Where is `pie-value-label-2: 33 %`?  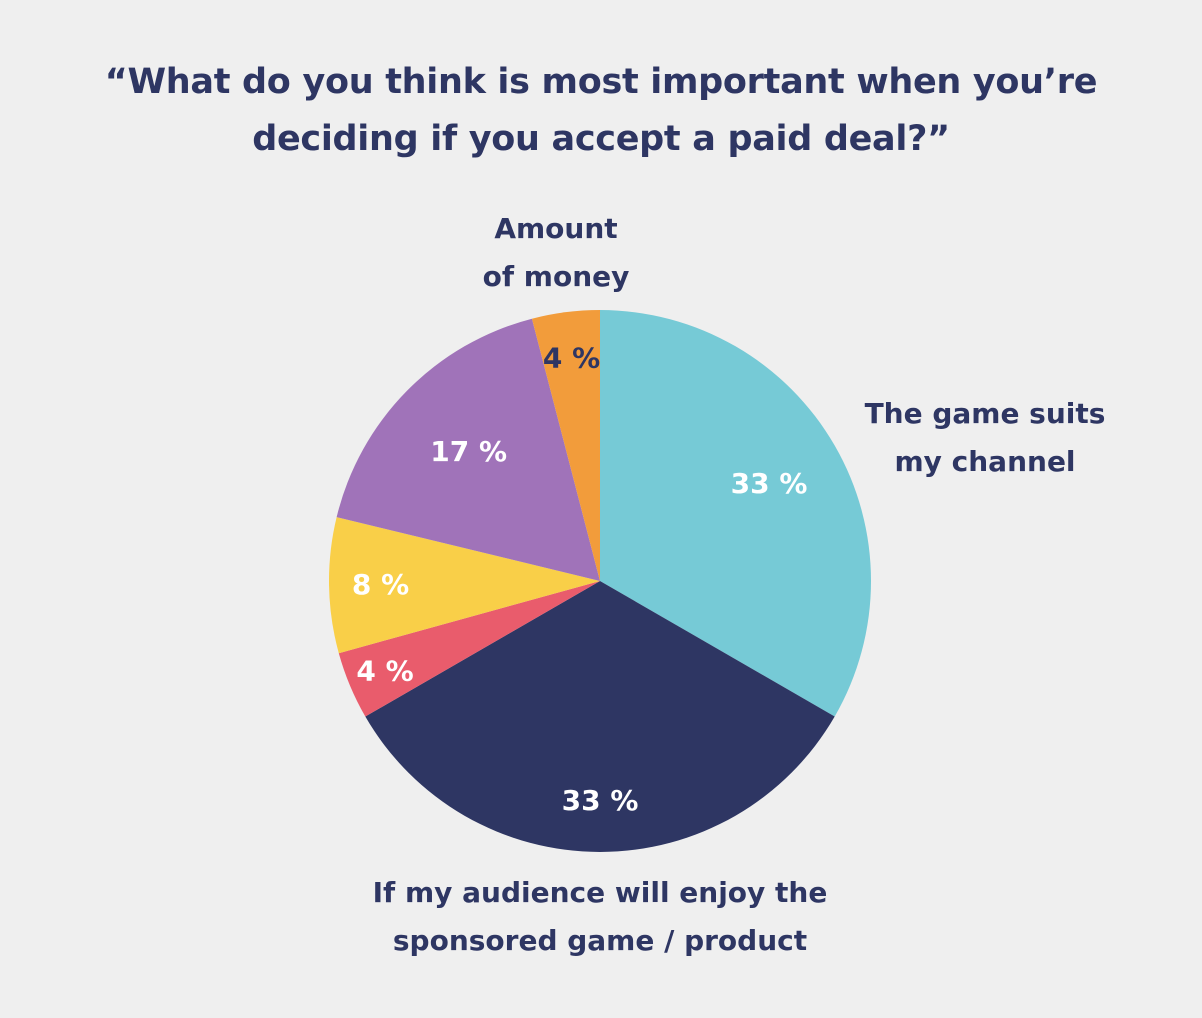 pie-value-label-2: 33 % is located at coordinates (600, 800).